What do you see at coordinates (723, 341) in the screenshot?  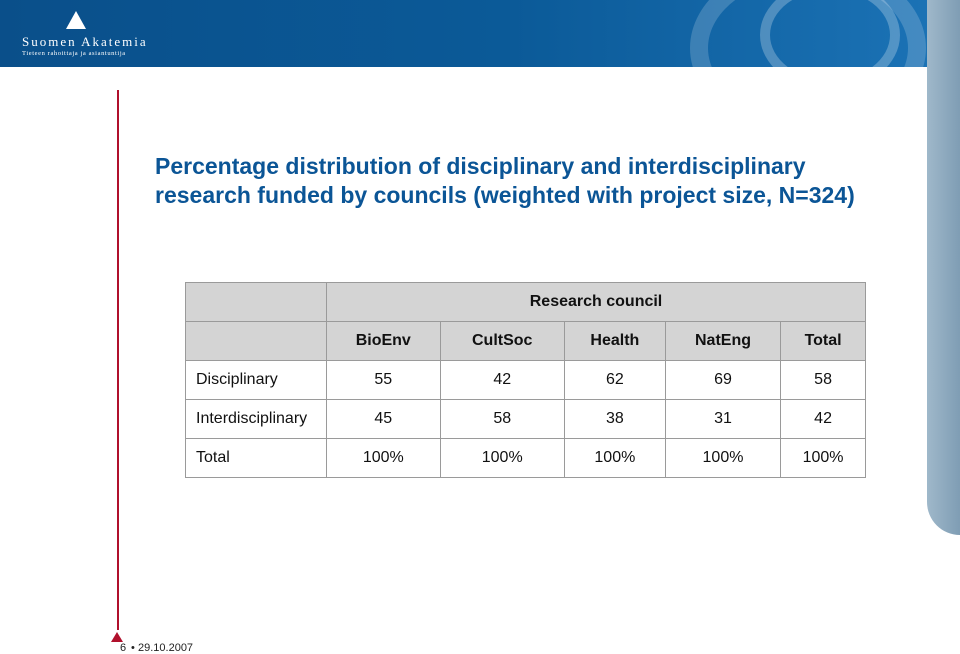 I see `column-header: NatEng` at bounding box center [723, 341].